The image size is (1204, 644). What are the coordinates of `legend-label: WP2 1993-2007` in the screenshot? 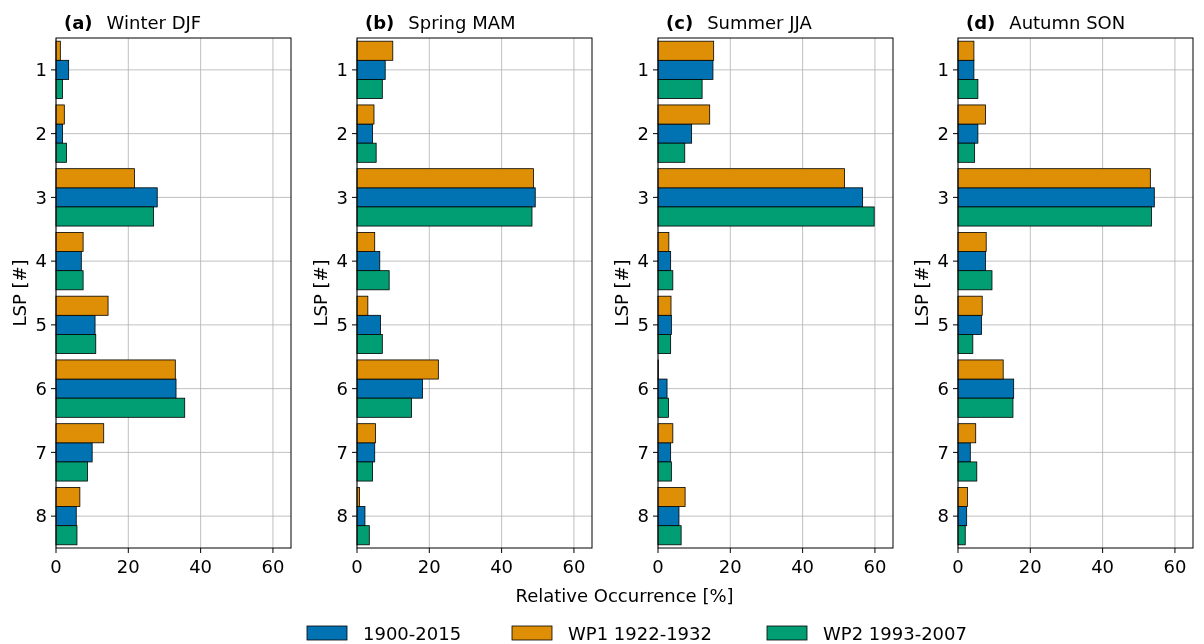 It's located at (895, 633).